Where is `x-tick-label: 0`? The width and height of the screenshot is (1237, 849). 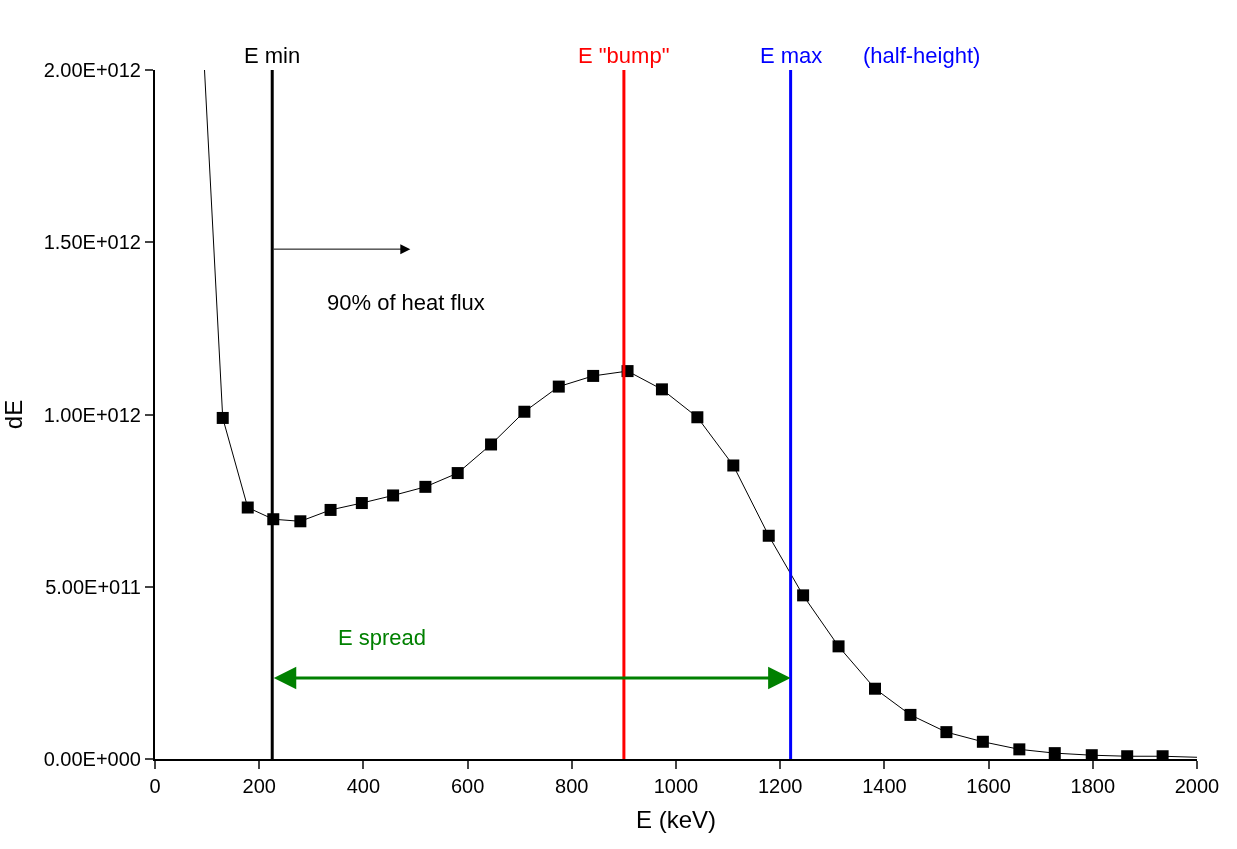
x-tick-label: 0 is located at coordinates (155, 786).